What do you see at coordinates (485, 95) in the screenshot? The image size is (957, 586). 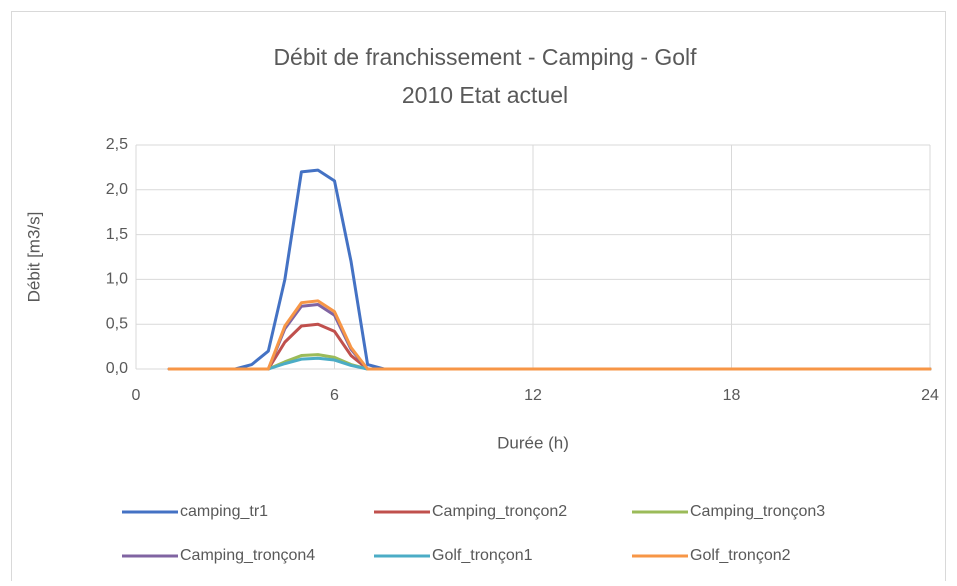 I see `chart-subtitle: 2010 Etat actuel` at bounding box center [485, 95].